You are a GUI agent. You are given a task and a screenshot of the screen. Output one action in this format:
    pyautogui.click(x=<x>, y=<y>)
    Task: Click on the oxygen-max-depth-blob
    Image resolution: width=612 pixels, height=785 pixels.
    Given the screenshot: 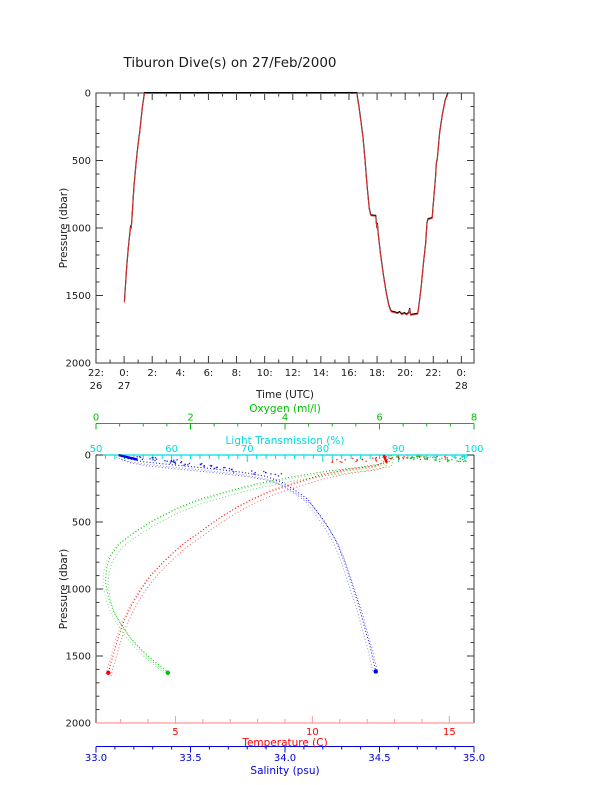 What is the action you would take?
    pyautogui.click(x=168, y=672)
    